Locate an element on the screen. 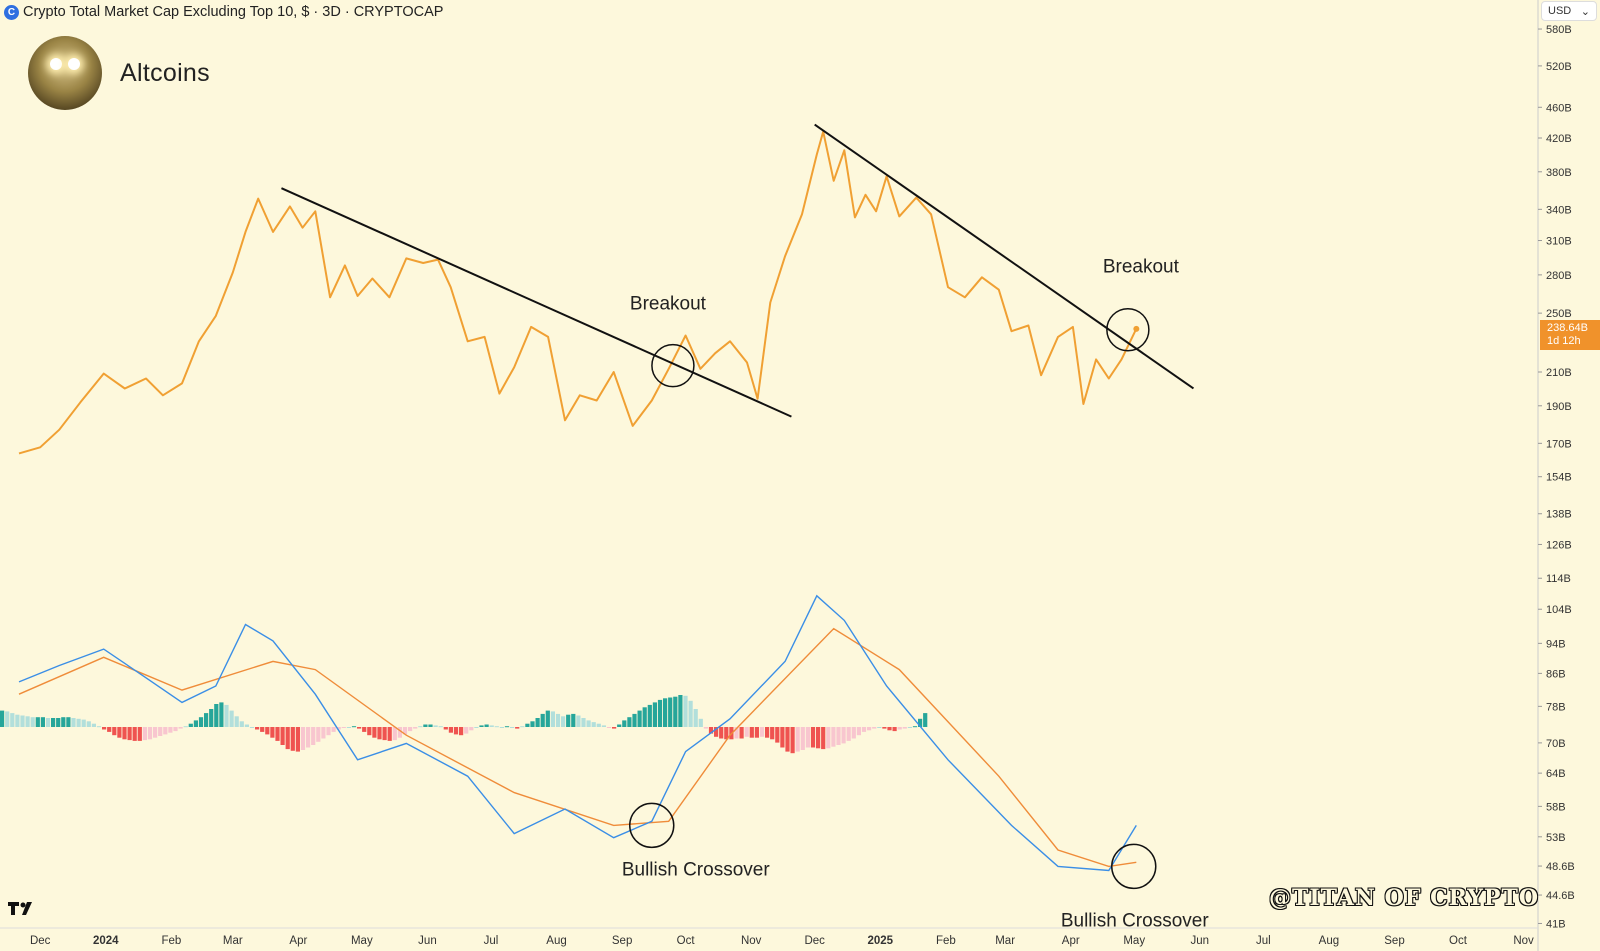 Image resolution: width=1600 pixels, height=951 pixels. y-tick-label: 94B is located at coordinates (1556, 644).